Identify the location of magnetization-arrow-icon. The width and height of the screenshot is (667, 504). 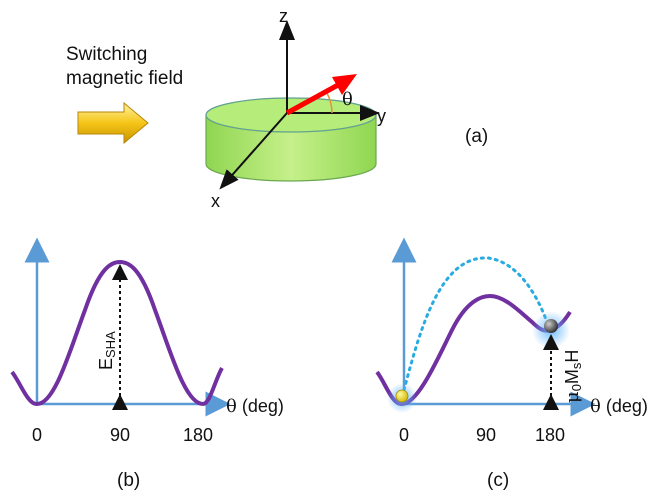
(321, 95).